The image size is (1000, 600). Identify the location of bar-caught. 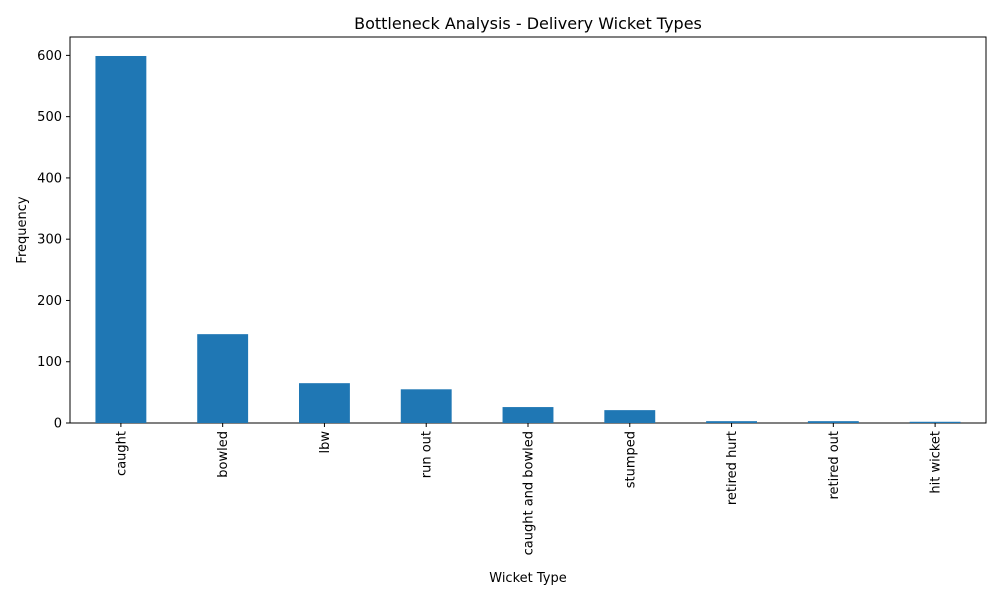
(121, 239).